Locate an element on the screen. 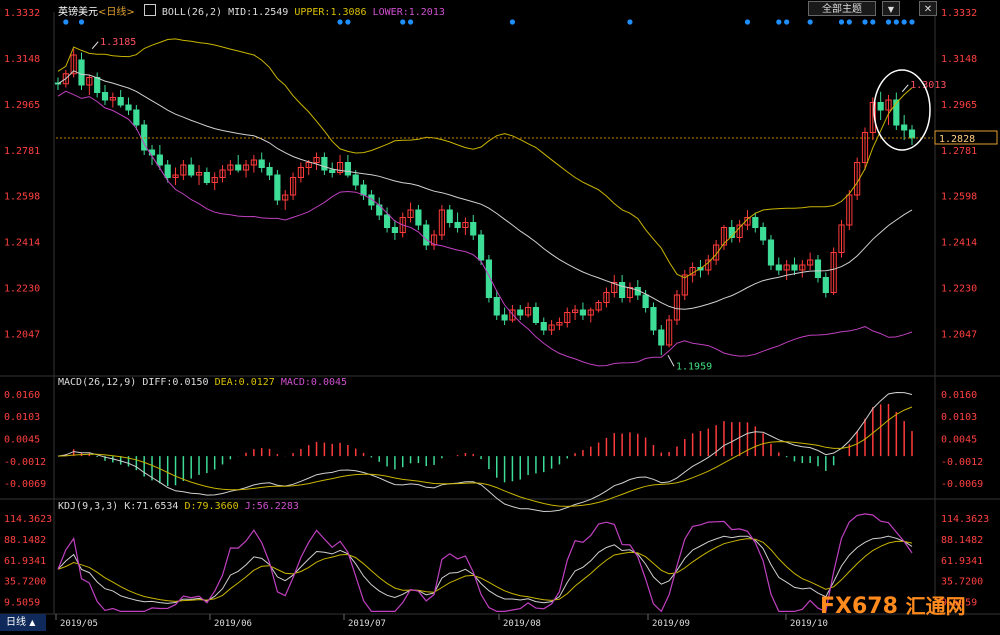  lower-label: LOWER:1.2013 is located at coordinates (408, 12).